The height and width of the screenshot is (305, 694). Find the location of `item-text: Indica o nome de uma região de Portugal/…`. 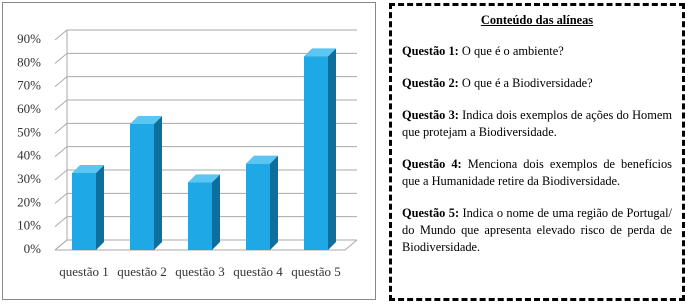

item-text: Indica o nome de uma região de Portugal/… is located at coordinates (537, 230).